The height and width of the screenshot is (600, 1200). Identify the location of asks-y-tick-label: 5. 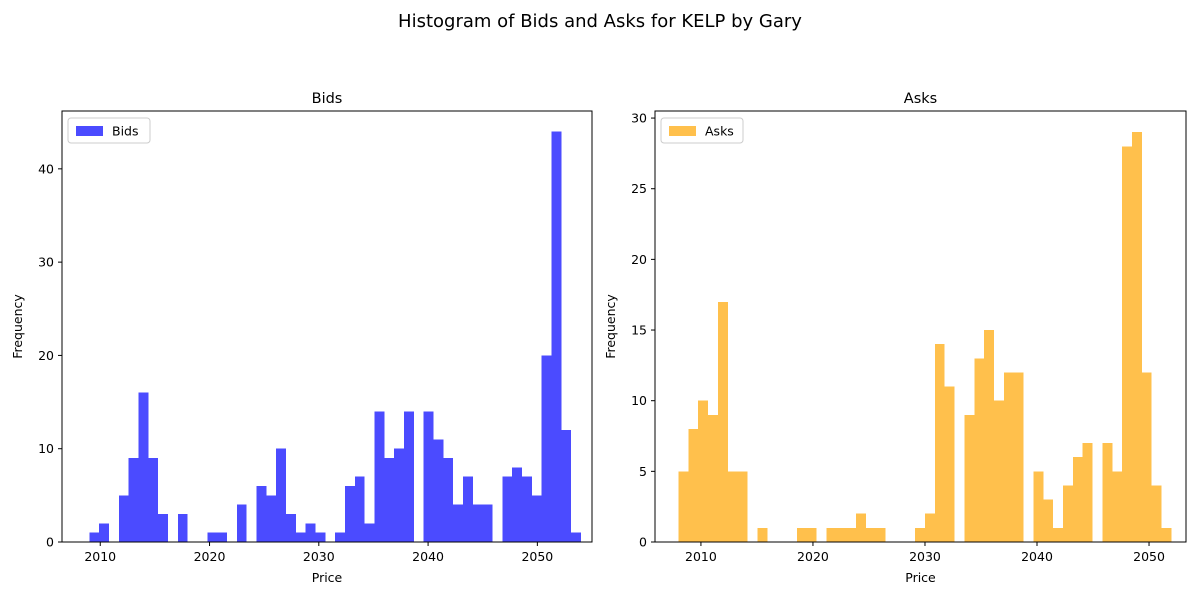
(643, 471).